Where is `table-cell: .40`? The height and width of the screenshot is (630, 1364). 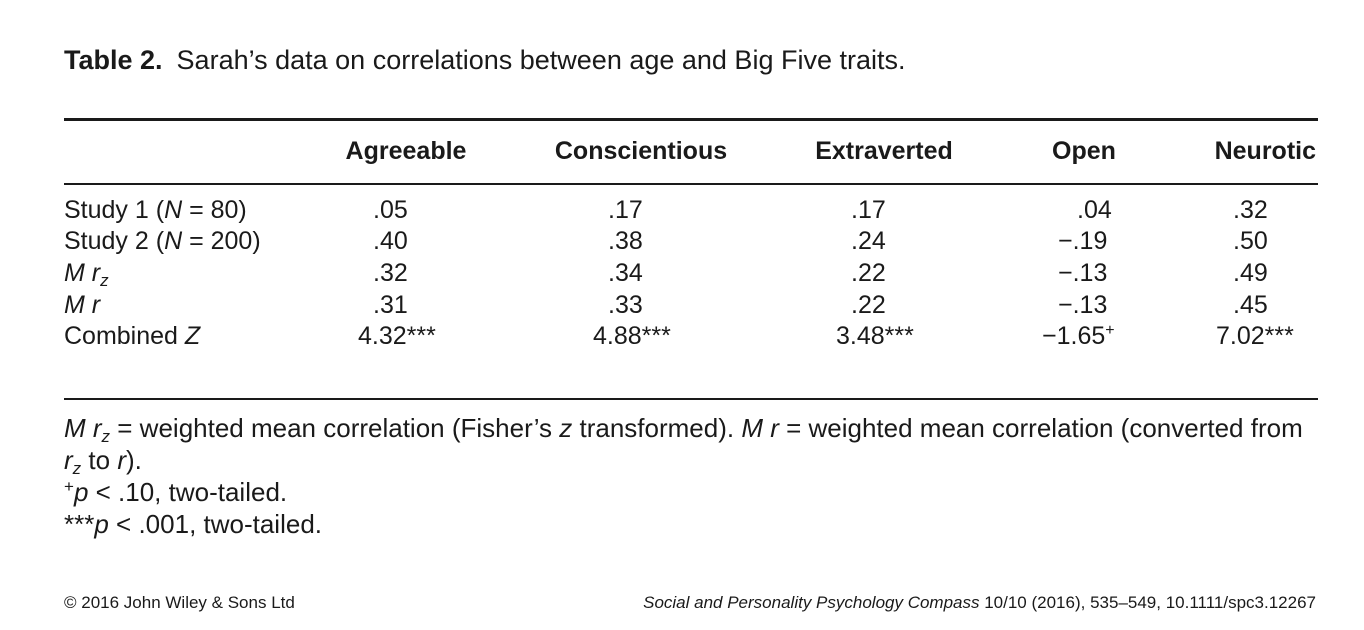
table-cell: .40 is located at coordinates (390, 241).